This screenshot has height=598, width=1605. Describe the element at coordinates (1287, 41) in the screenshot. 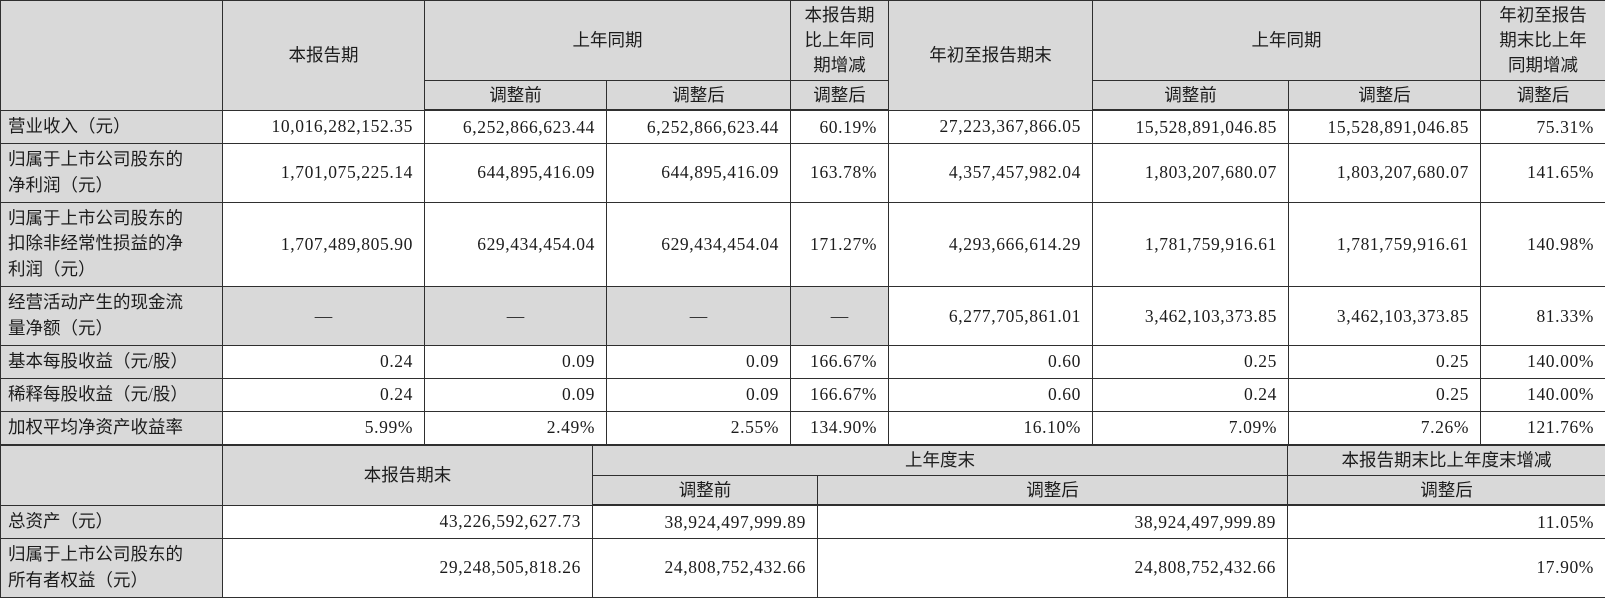

I see `header-prior-year-ytd: 上年同期` at that location.